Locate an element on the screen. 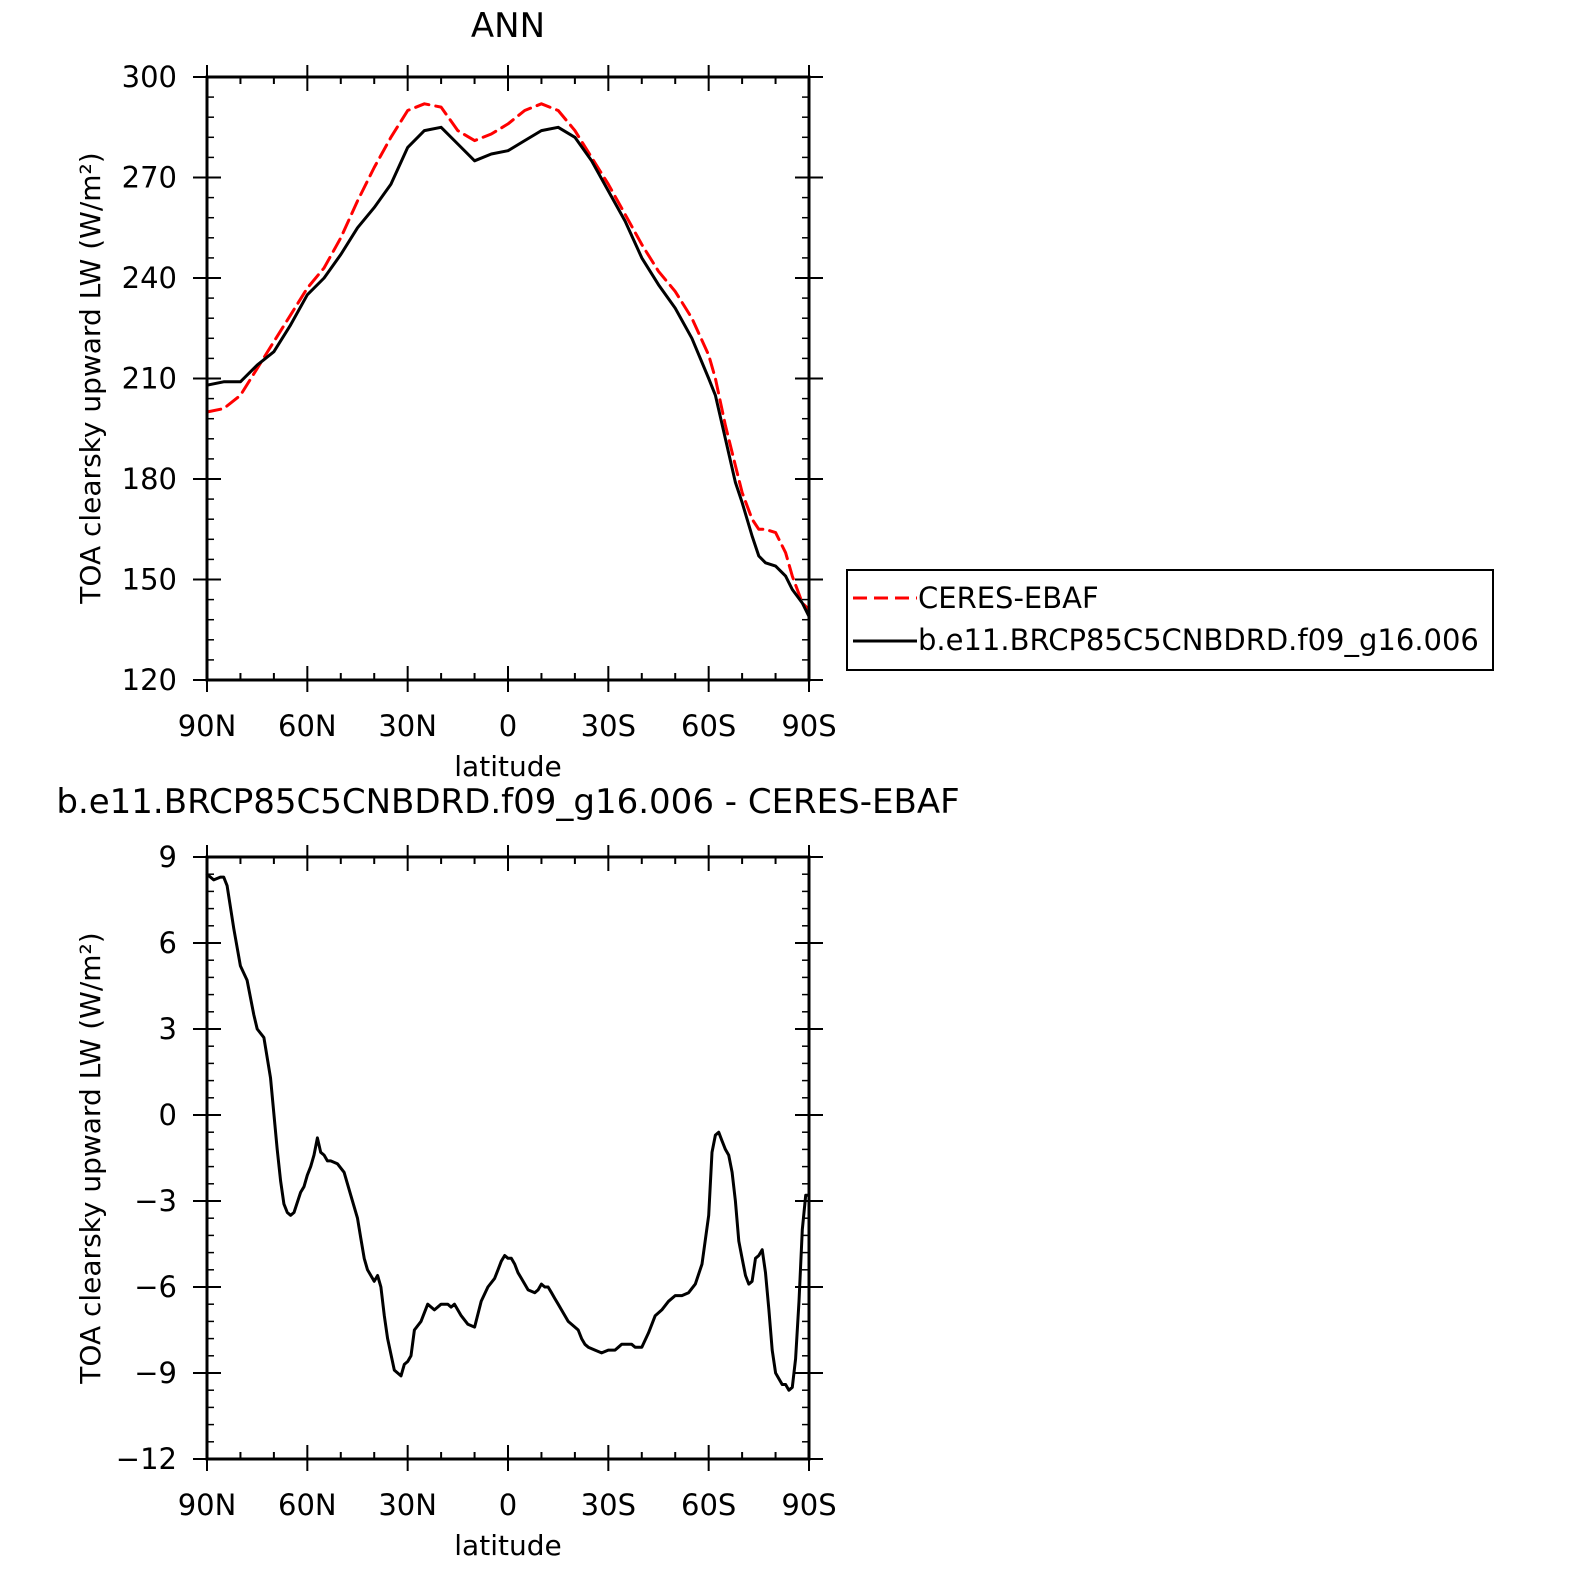 The height and width of the screenshot is (1569, 1569). top-ytick-label: 300 is located at coordinates (149, 77).